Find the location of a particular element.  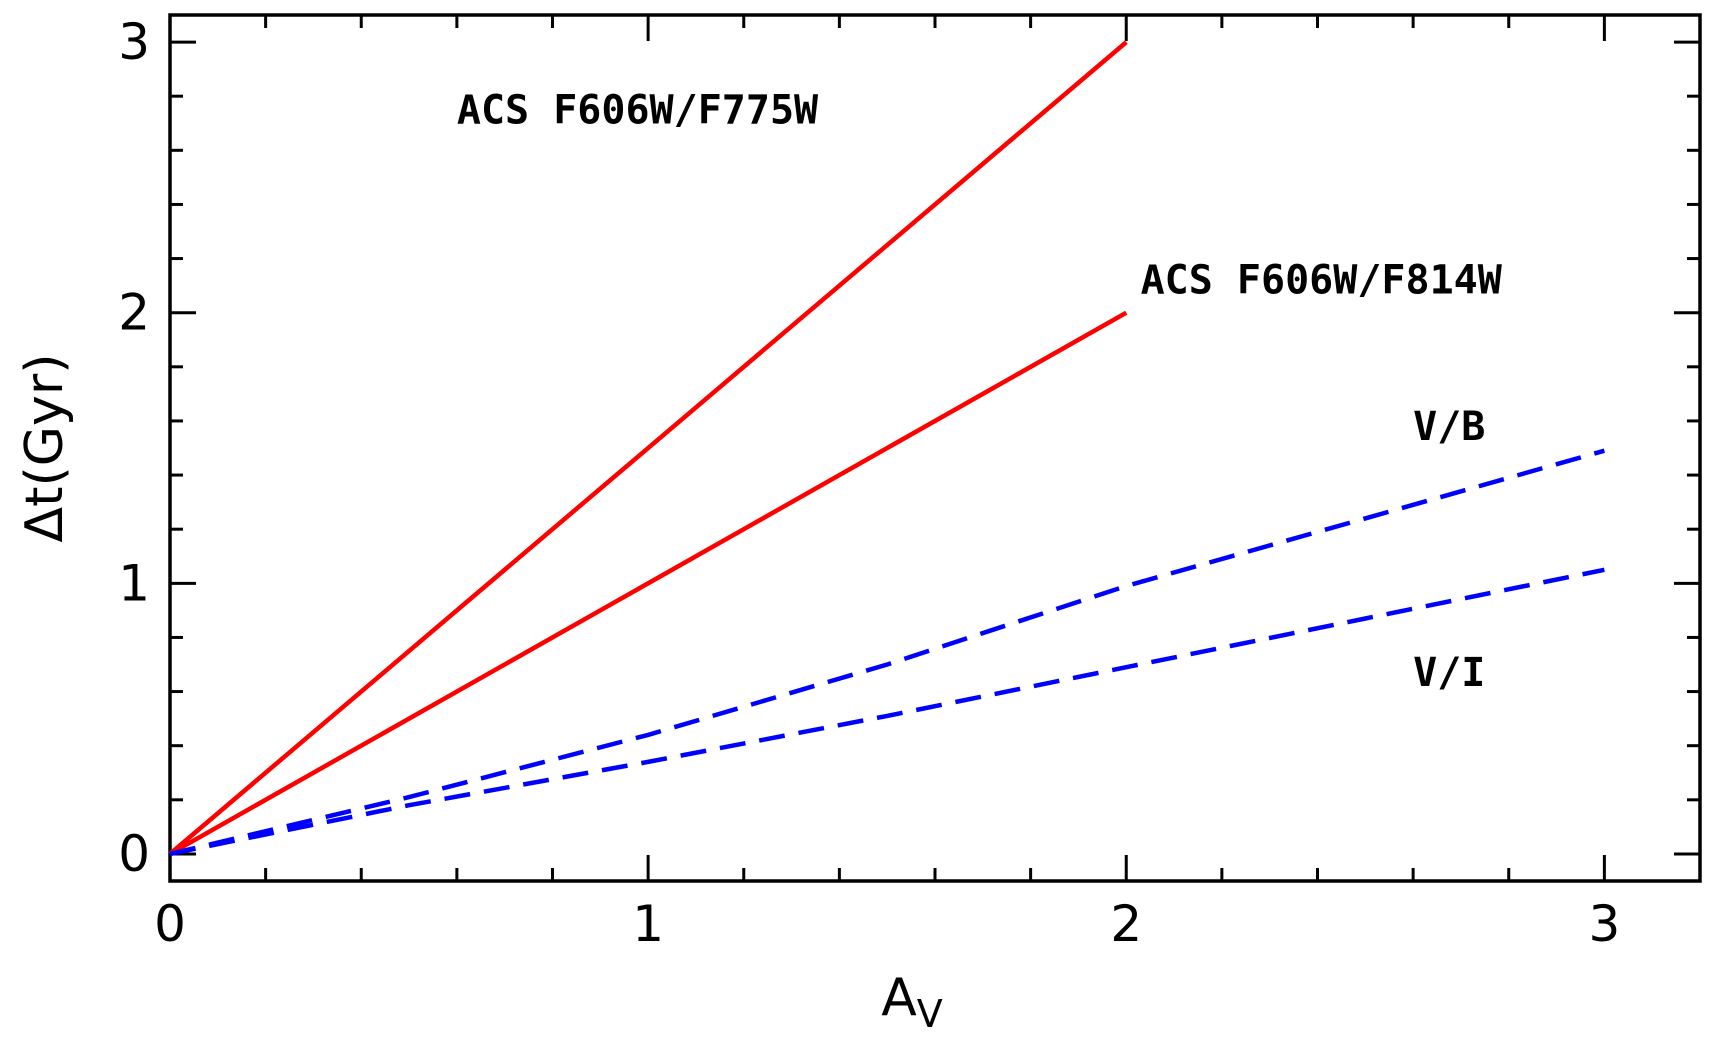

x-tick-label: 0 is located at coordinates (170, 924).